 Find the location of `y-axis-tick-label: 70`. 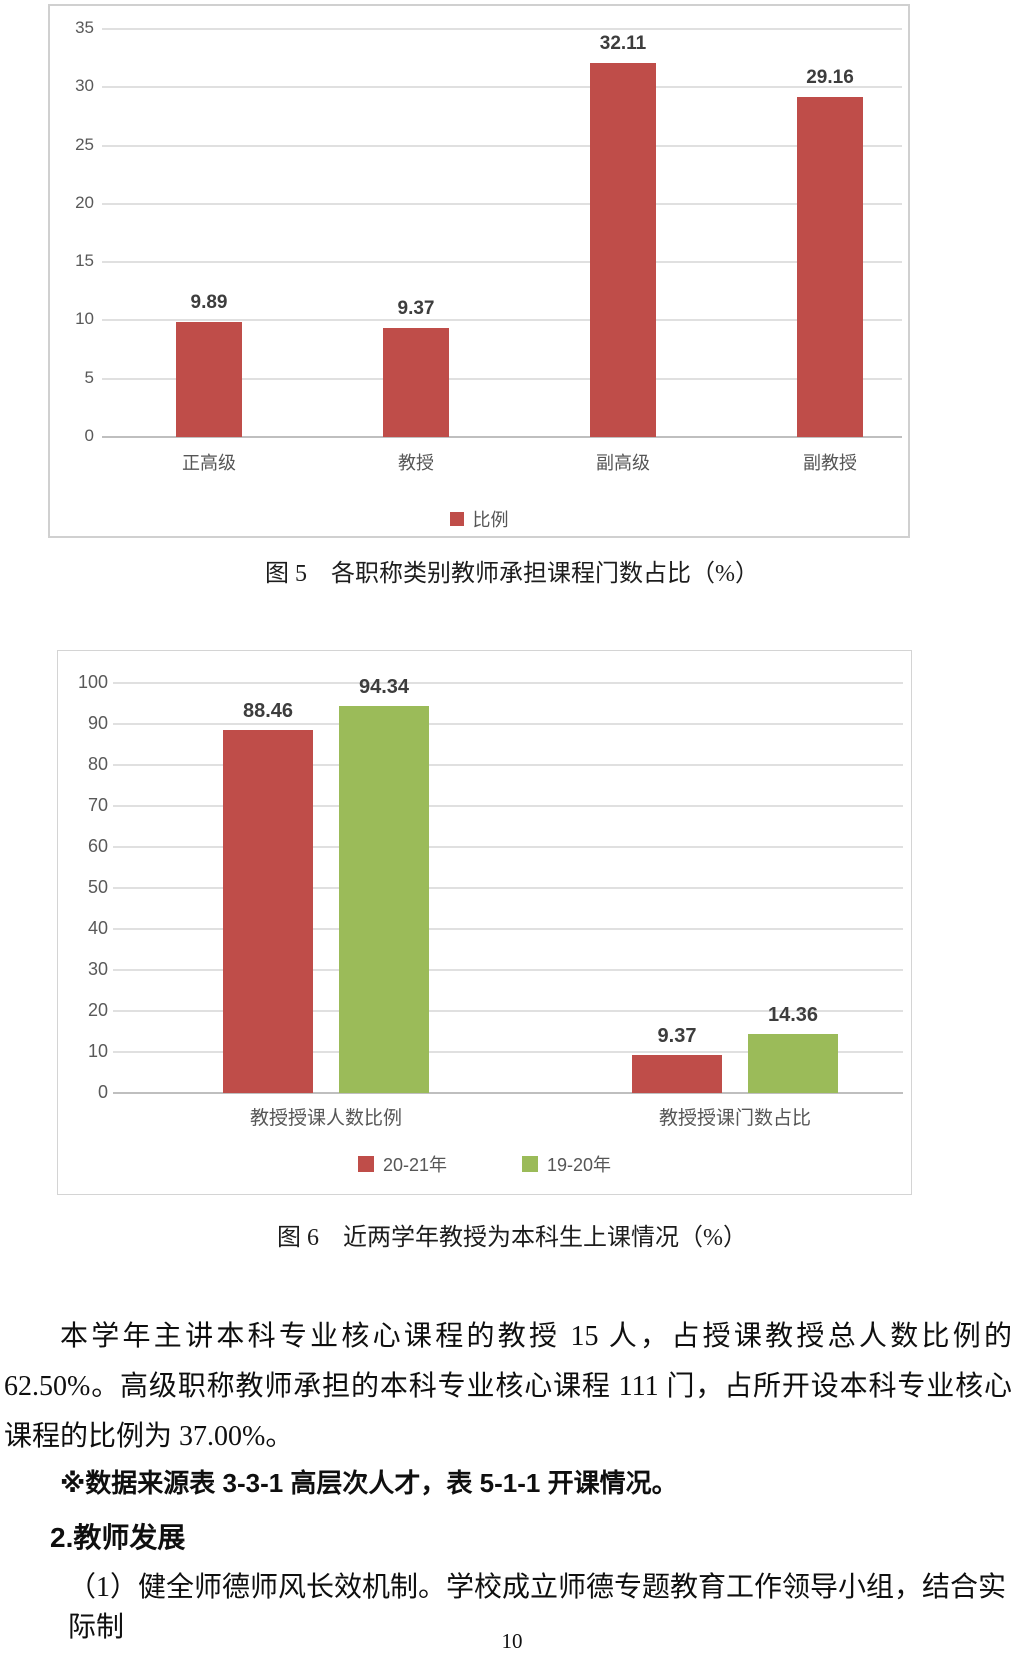

y-axis-tick-label: 70 is located at coordinates (97, 805).